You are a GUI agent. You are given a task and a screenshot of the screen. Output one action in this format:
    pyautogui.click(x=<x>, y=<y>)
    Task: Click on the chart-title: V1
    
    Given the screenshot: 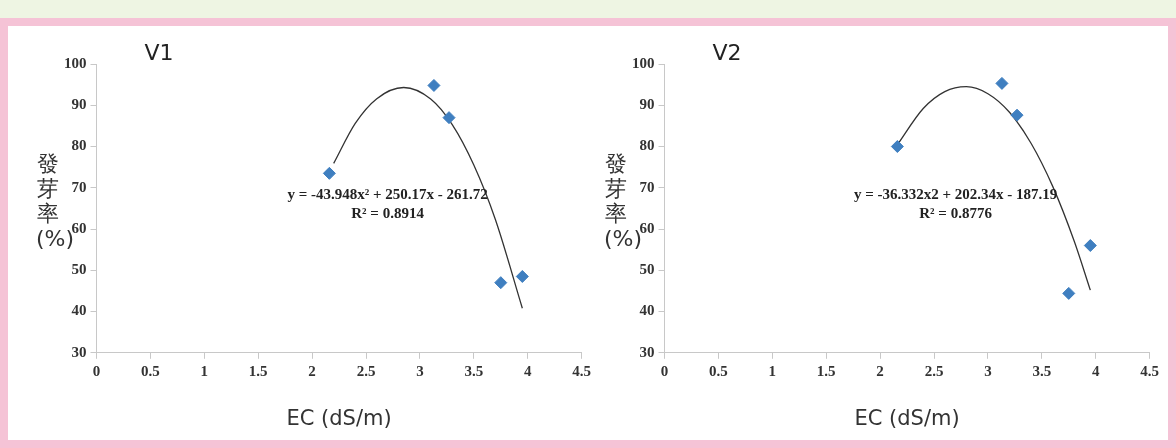 What is the action you would take?
    pyautogui.click(x=159, y=52)
    